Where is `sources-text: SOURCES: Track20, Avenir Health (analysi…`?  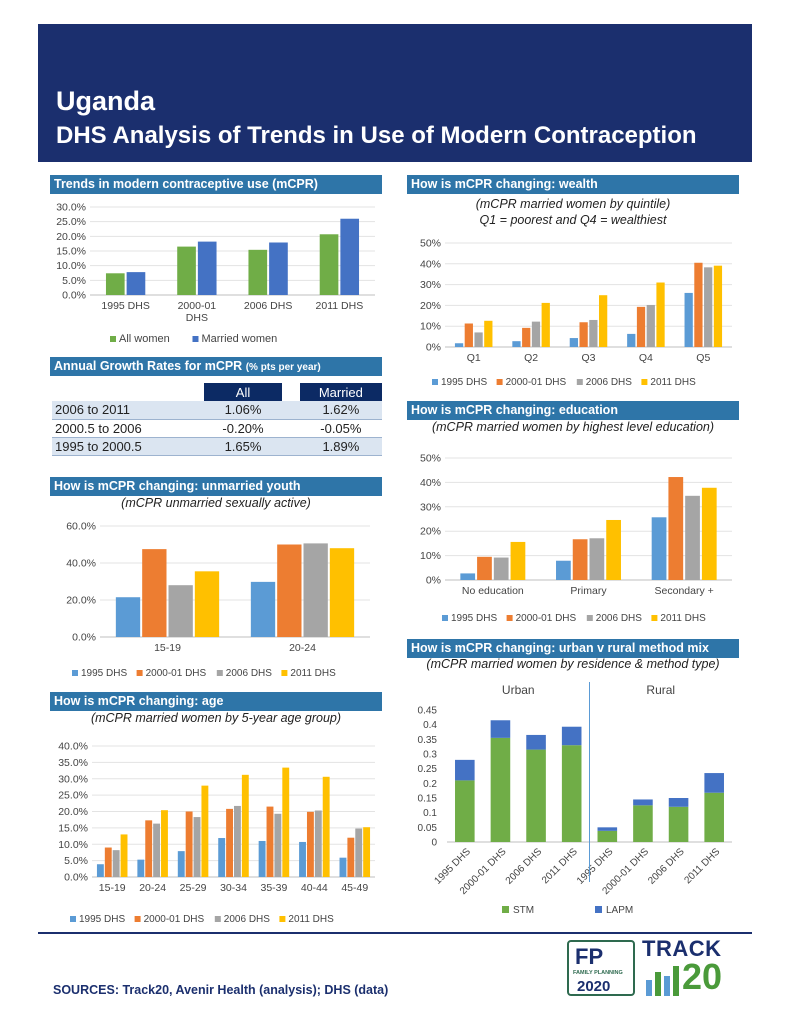
sources-text: SOURCES: Track20, Avenir Health (analysi… is located at coordinates (221, 990).